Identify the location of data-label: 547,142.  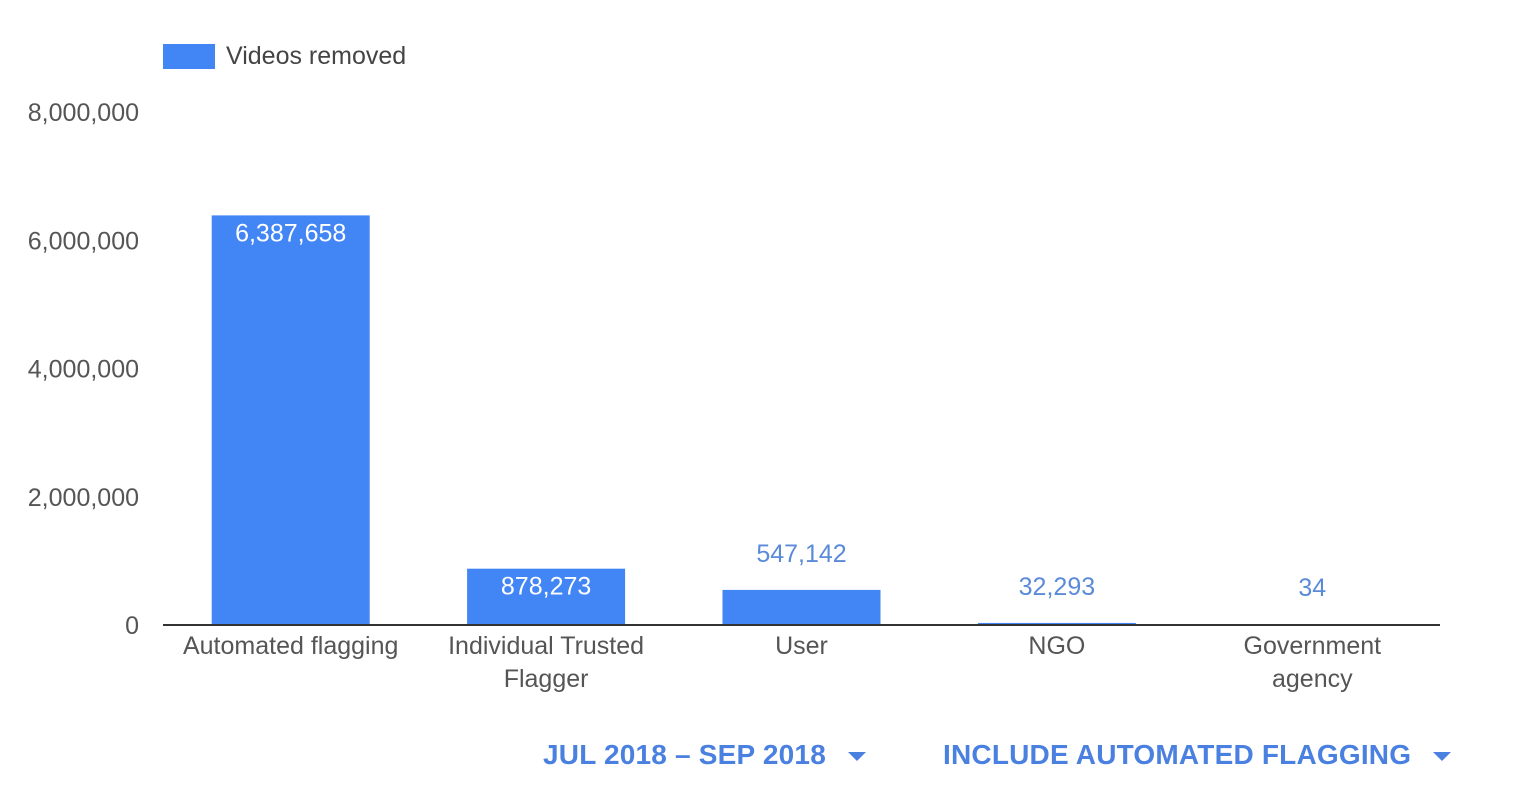
(801, 554).